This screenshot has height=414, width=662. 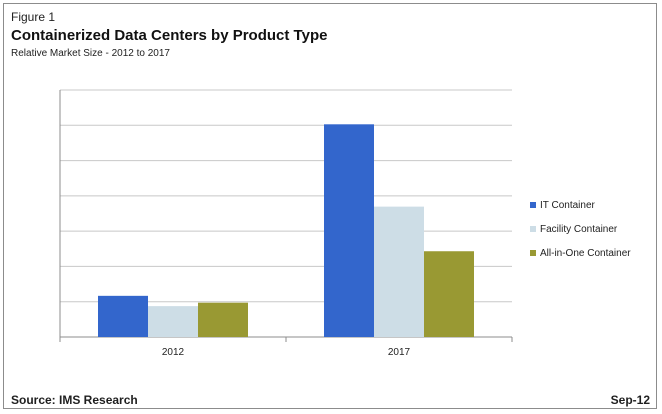 I want to click on bar-all-in-one-container-2012, so click(x=223, y=319).